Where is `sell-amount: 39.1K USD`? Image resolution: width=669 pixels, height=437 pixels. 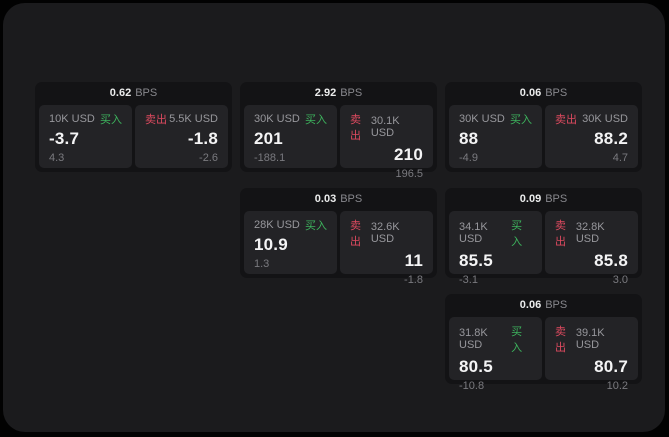
sell-amount: 39.1K USD is located at coordinates (590, 339).